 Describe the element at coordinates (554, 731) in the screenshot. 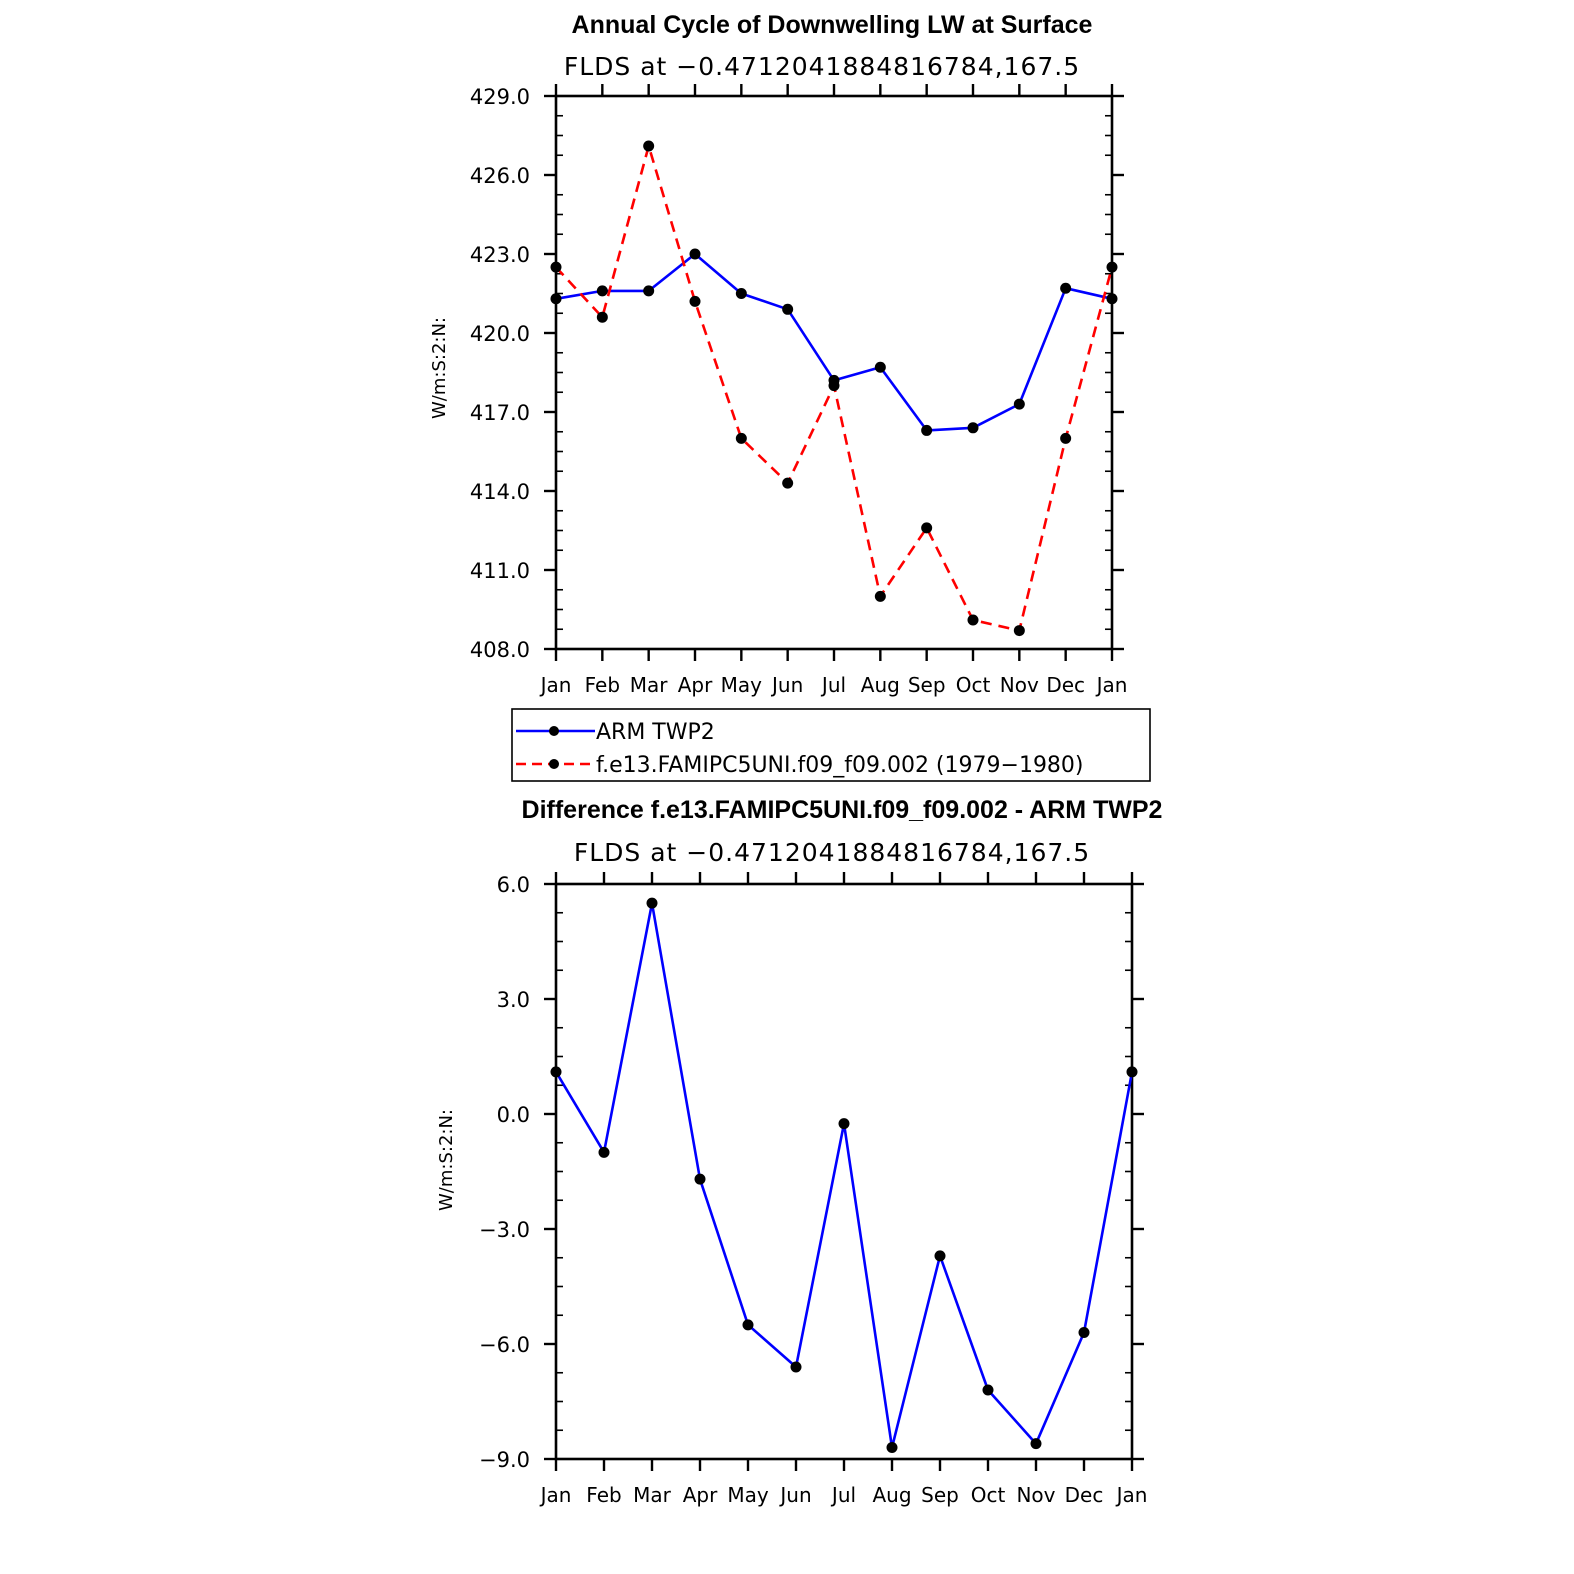

I see `legend-marker-arm-twp2` at that location.